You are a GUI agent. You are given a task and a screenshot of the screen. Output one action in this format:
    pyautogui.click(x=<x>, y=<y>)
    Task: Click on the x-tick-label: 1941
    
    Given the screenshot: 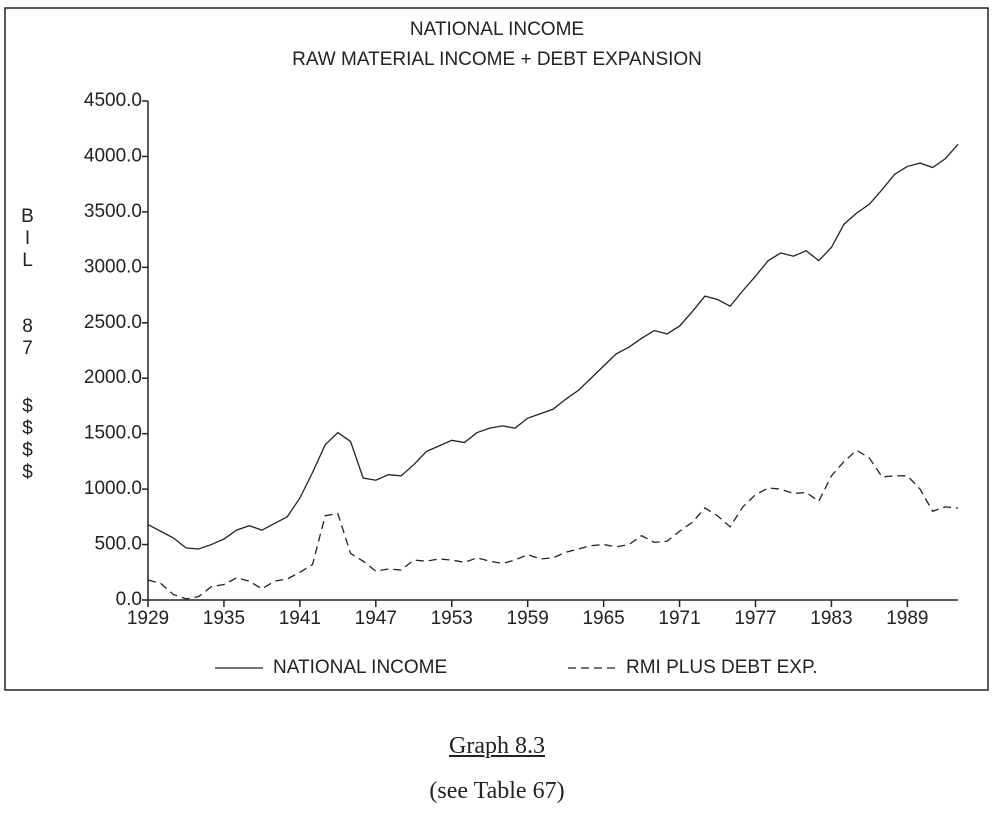 What is the action you would take?
    pyautogui.click(x=300, y=618)
    